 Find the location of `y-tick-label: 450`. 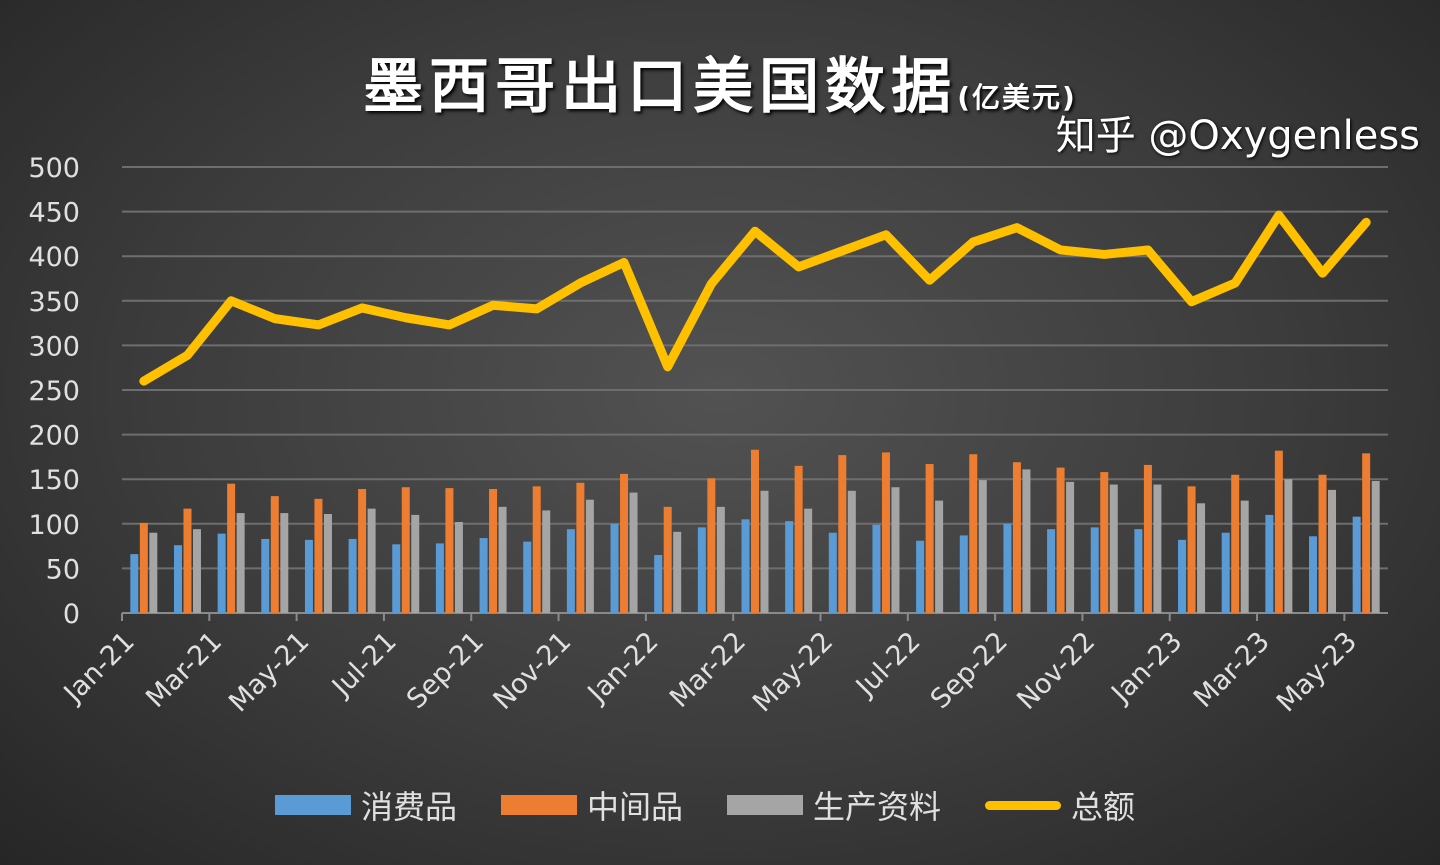

y-tick-label: 450 is located at coordinates (54, 213).